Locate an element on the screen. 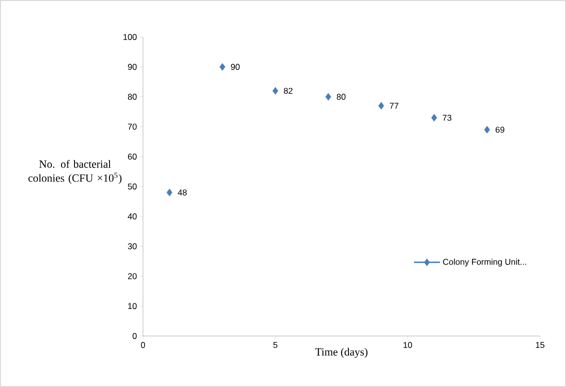  y-tick-label: 30 is located at coordinates (132, 246).